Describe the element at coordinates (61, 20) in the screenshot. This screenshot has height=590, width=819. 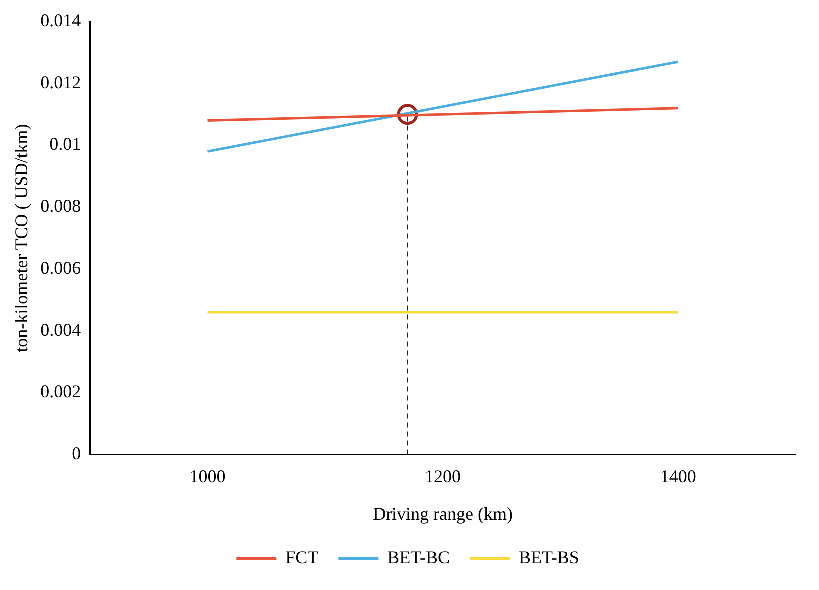
I see `y-tick-label: 0.014` at that location.